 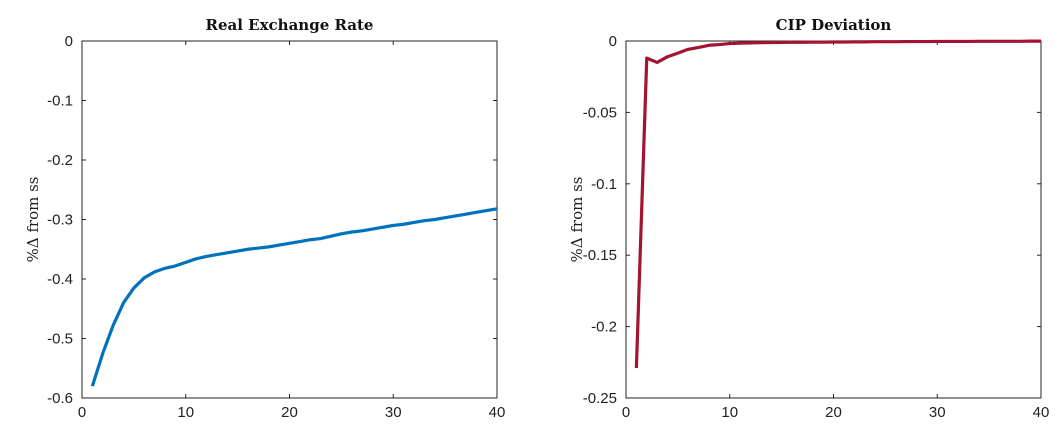 What do you see at coordinates (60, 279) in the screenshot?
I see `y-tick-label: -0.4` at bounding box center [60, 279].